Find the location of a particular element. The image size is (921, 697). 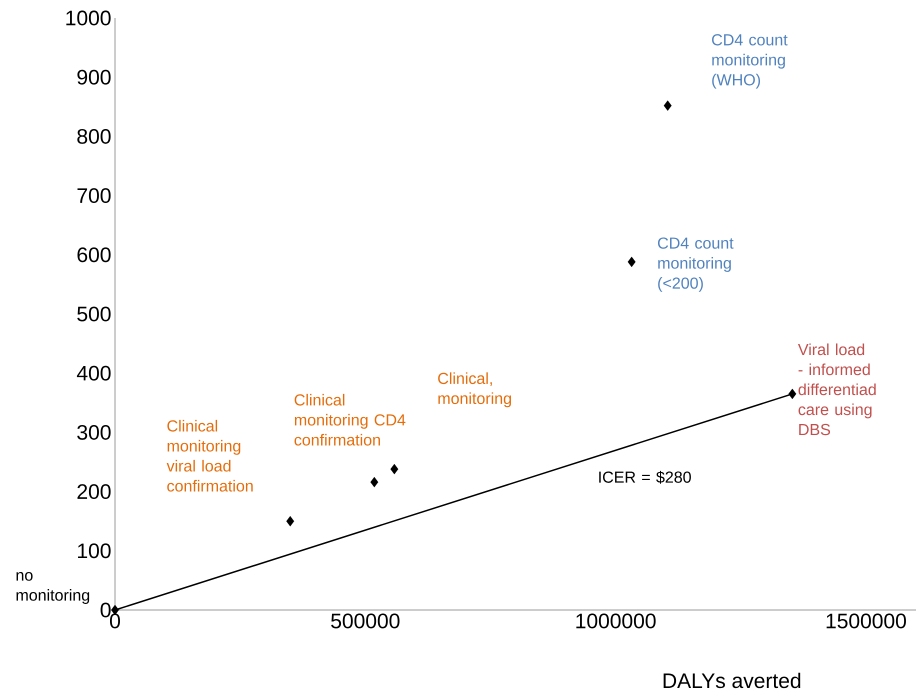

annotation: Viral load - informed differentiad care using DBS is located at coordinates (837, 389).